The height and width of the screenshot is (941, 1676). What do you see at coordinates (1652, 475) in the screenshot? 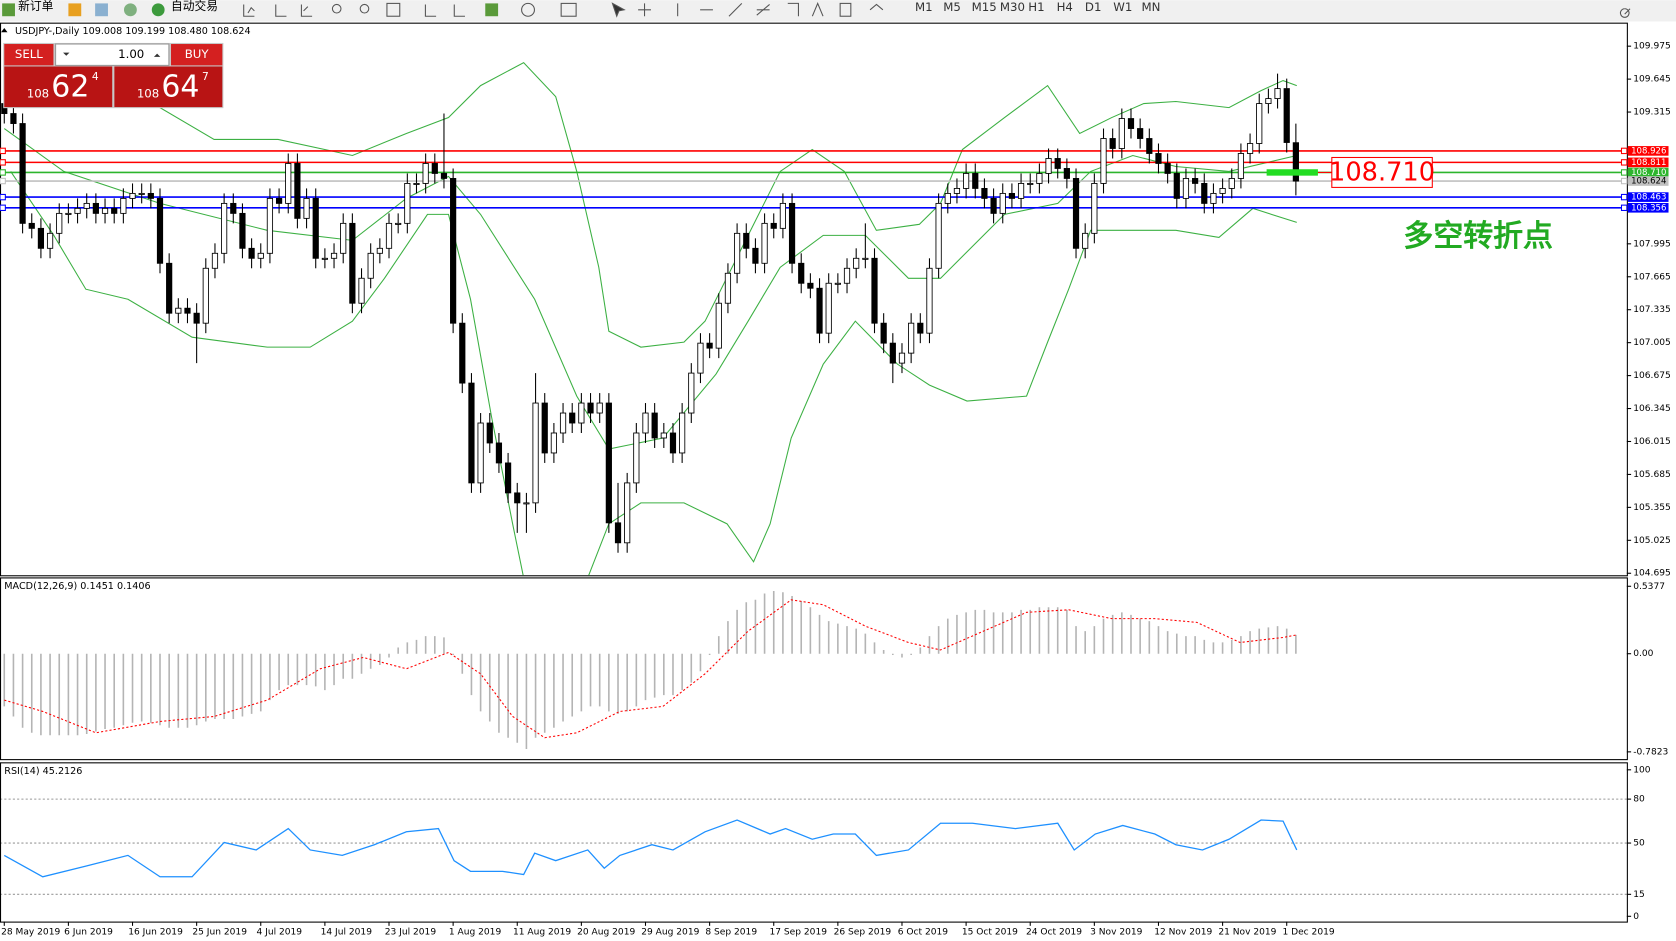
I see `y-tick-label: 105.685` at bounding box center [1652, 475].